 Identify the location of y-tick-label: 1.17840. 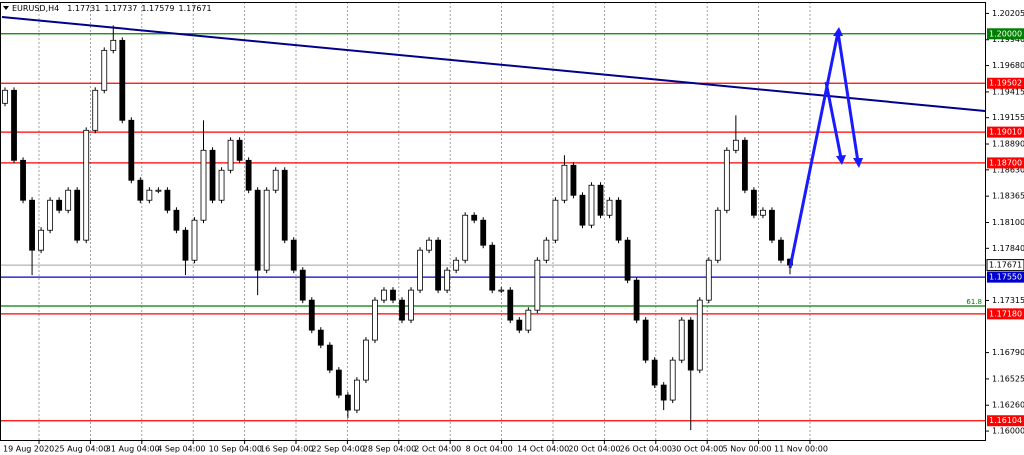
(1008, 248).